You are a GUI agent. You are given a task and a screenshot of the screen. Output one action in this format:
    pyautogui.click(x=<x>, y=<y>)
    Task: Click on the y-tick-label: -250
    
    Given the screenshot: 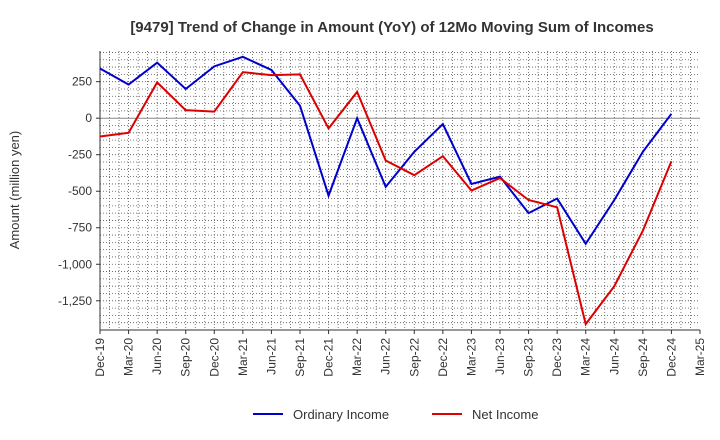 What is the action you would take?
    pyautogui.click(x=80, y=155)
    